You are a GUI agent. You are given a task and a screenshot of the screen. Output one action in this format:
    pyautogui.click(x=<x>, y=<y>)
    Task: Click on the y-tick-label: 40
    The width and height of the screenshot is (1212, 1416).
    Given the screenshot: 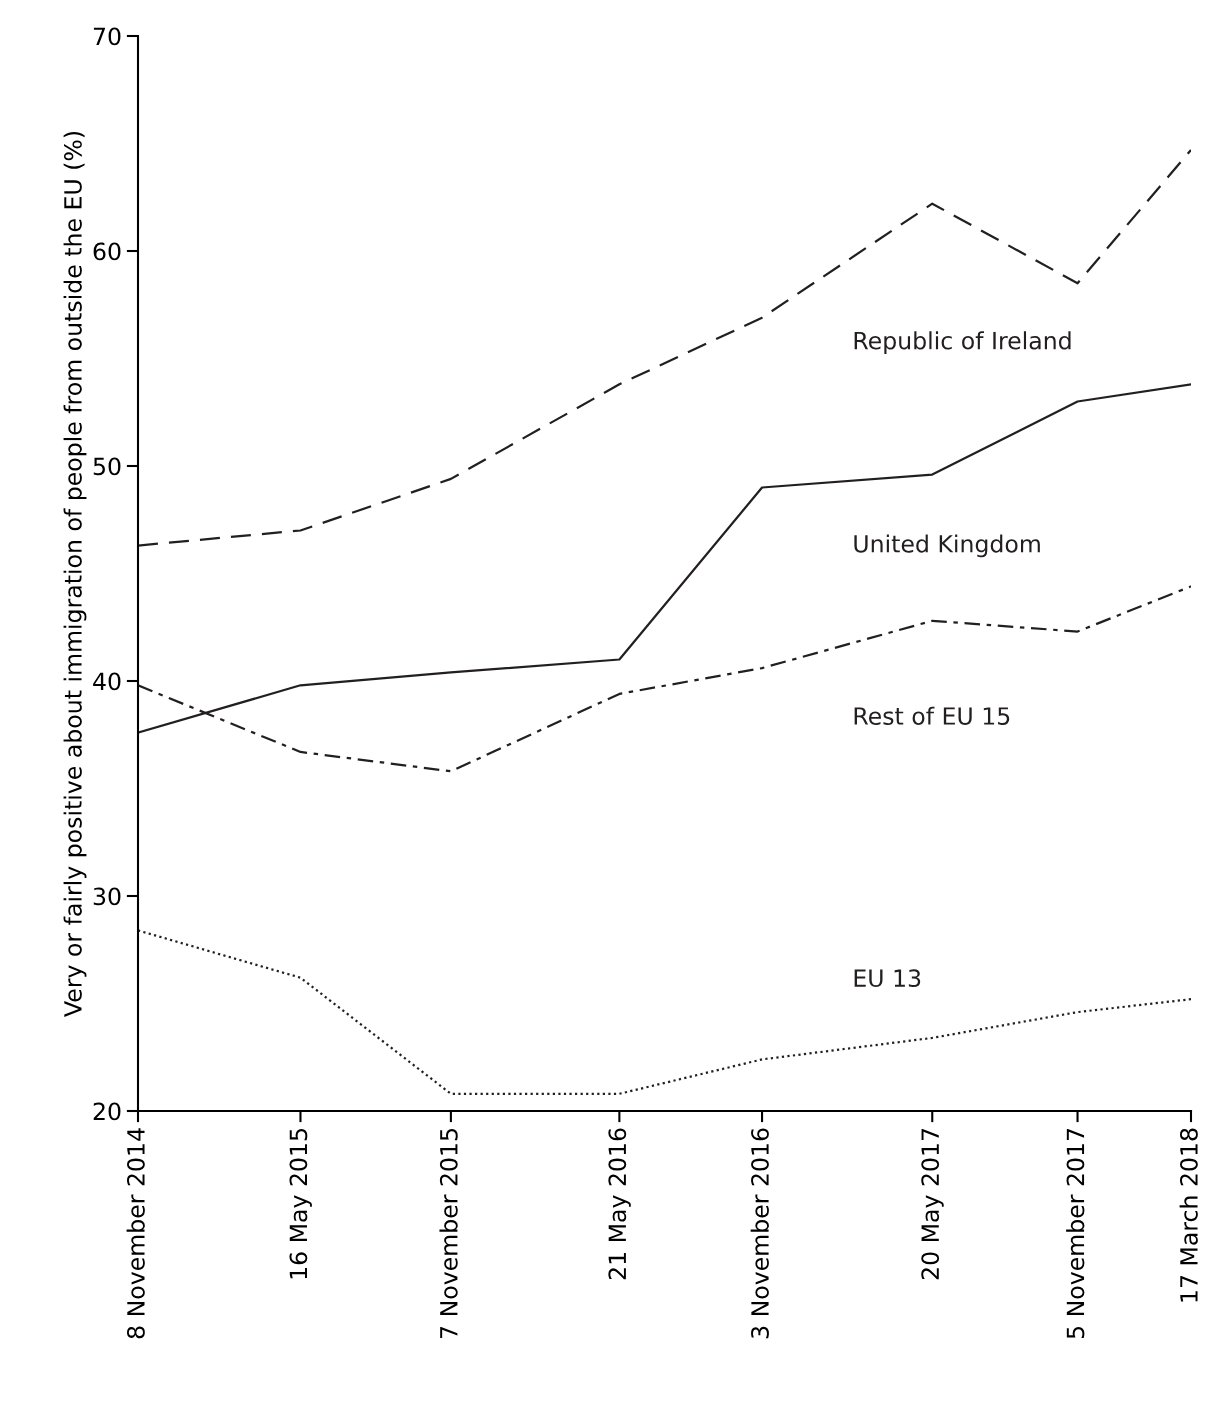 What is the action you would take?
    pyautogui.click(x=107, y=681)
    